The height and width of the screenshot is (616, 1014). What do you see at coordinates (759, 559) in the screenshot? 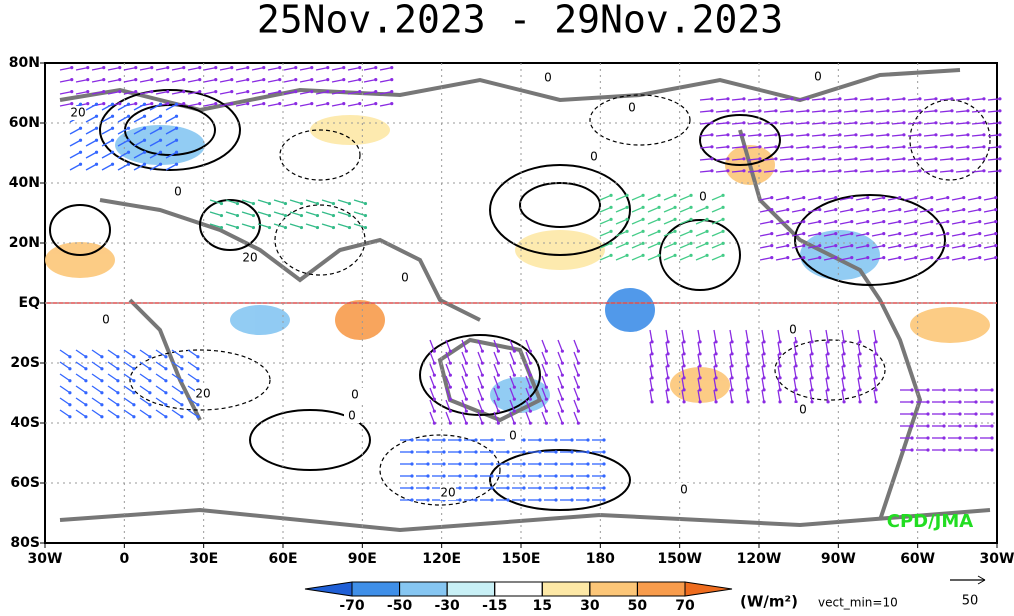
I see `lon-label: 120W` at bounding box center [759, 559].